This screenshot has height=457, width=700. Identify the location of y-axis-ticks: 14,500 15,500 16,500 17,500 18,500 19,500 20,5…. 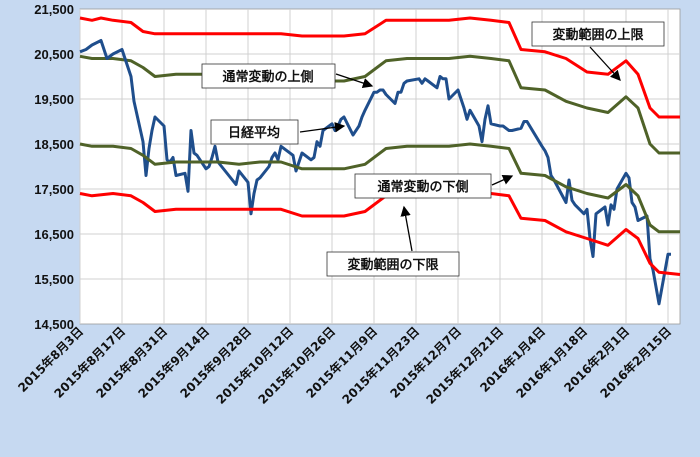
(54, 167).